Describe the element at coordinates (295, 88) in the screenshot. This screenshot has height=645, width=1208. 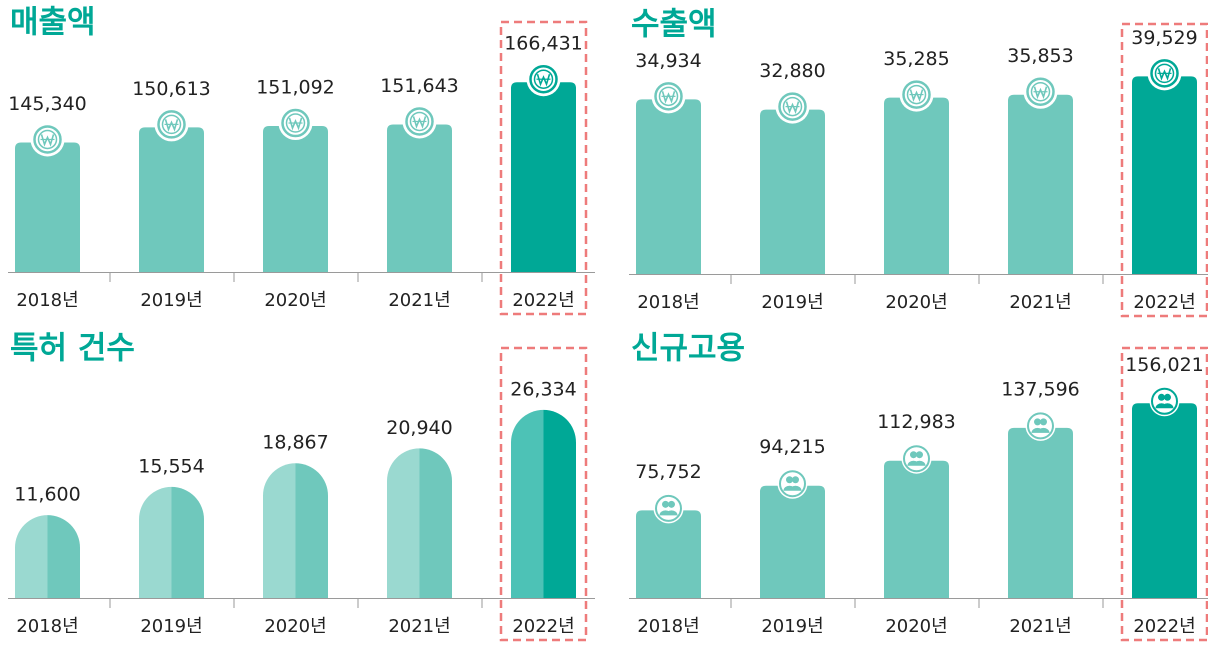
I see `value-label: 151,092` at that location.